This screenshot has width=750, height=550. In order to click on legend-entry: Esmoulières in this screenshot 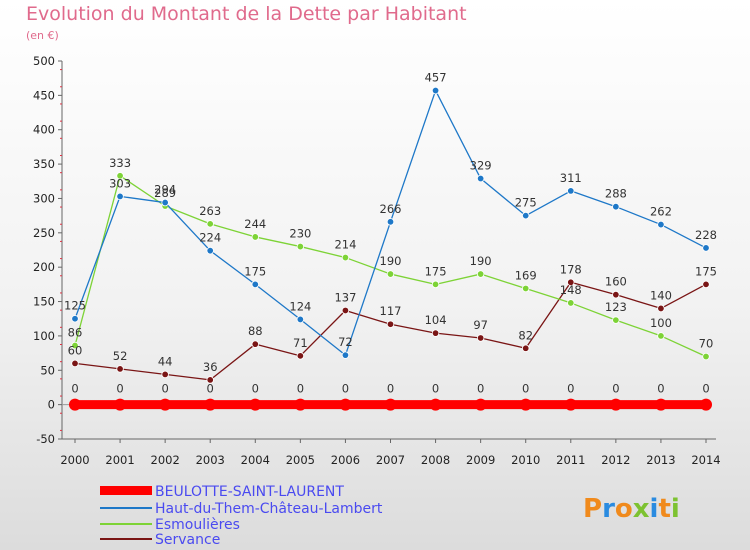, I will do `click(197, 525)`.